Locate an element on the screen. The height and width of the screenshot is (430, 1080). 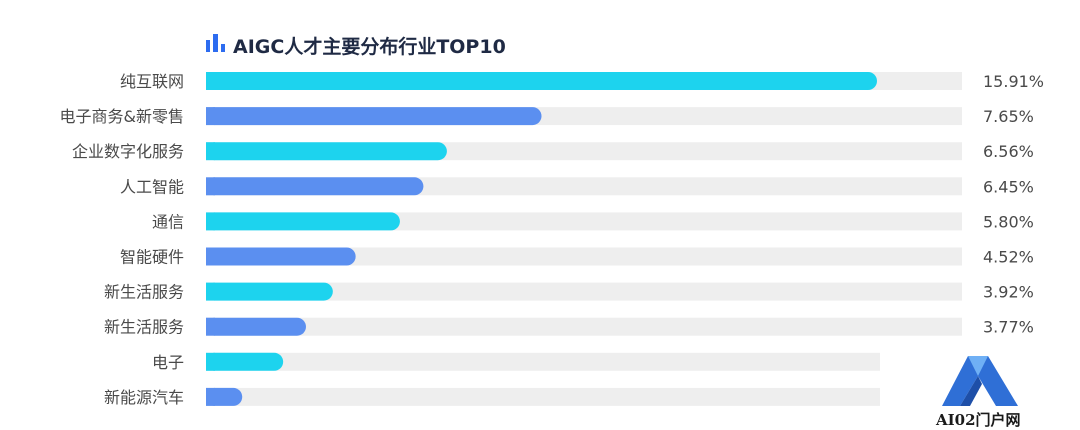
watermark: AI02门户网 is located at coordinates (980, 392).